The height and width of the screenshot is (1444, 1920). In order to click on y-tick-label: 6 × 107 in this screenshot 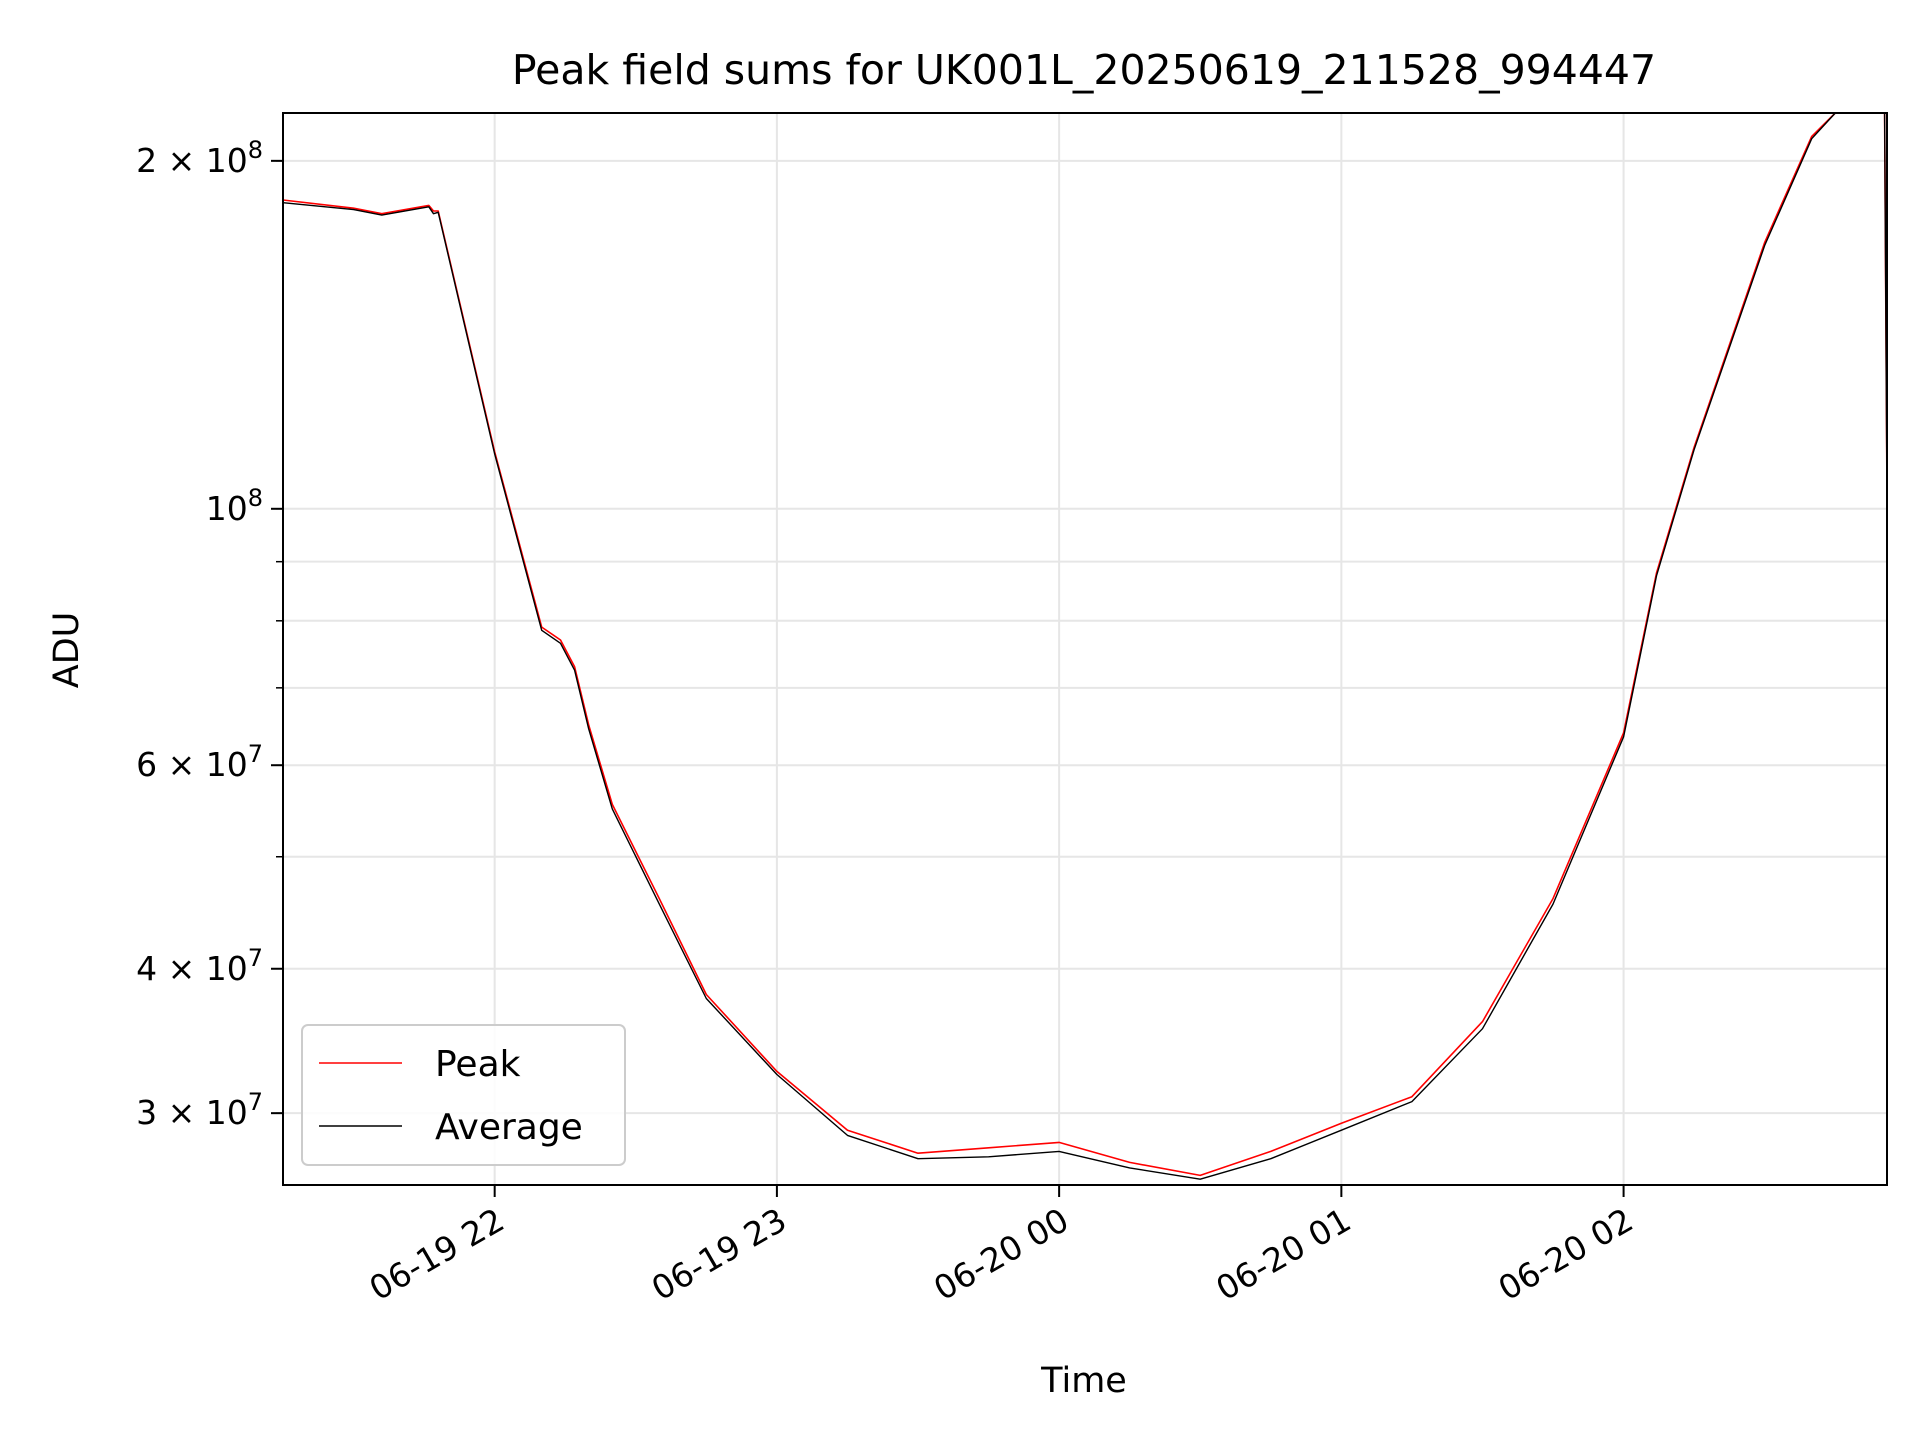, I will do `click(199, 762)`.